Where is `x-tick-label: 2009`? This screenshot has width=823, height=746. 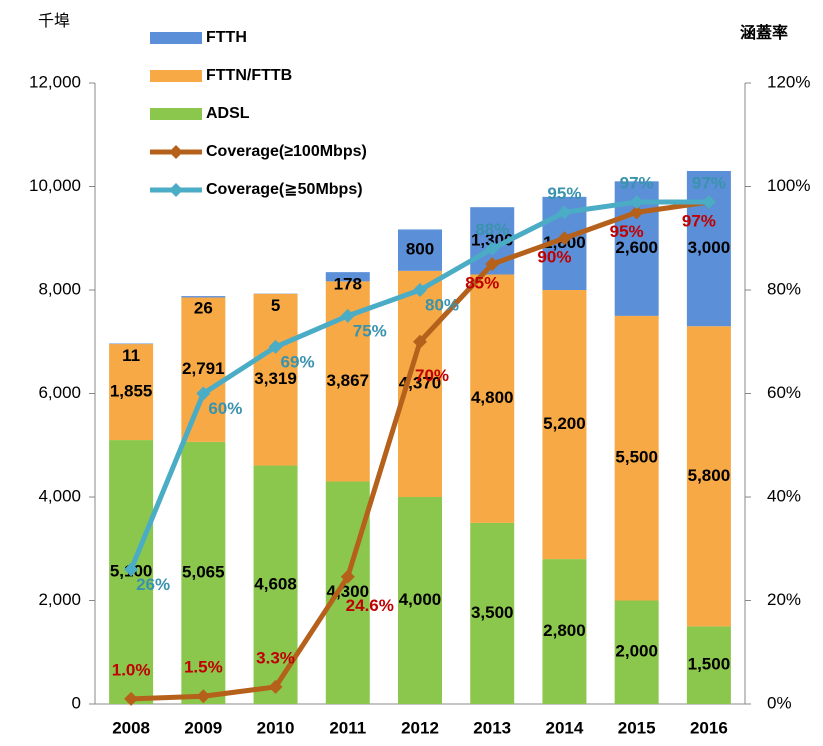
x-tick-label: 2009 is located at coordinates (203, 727).